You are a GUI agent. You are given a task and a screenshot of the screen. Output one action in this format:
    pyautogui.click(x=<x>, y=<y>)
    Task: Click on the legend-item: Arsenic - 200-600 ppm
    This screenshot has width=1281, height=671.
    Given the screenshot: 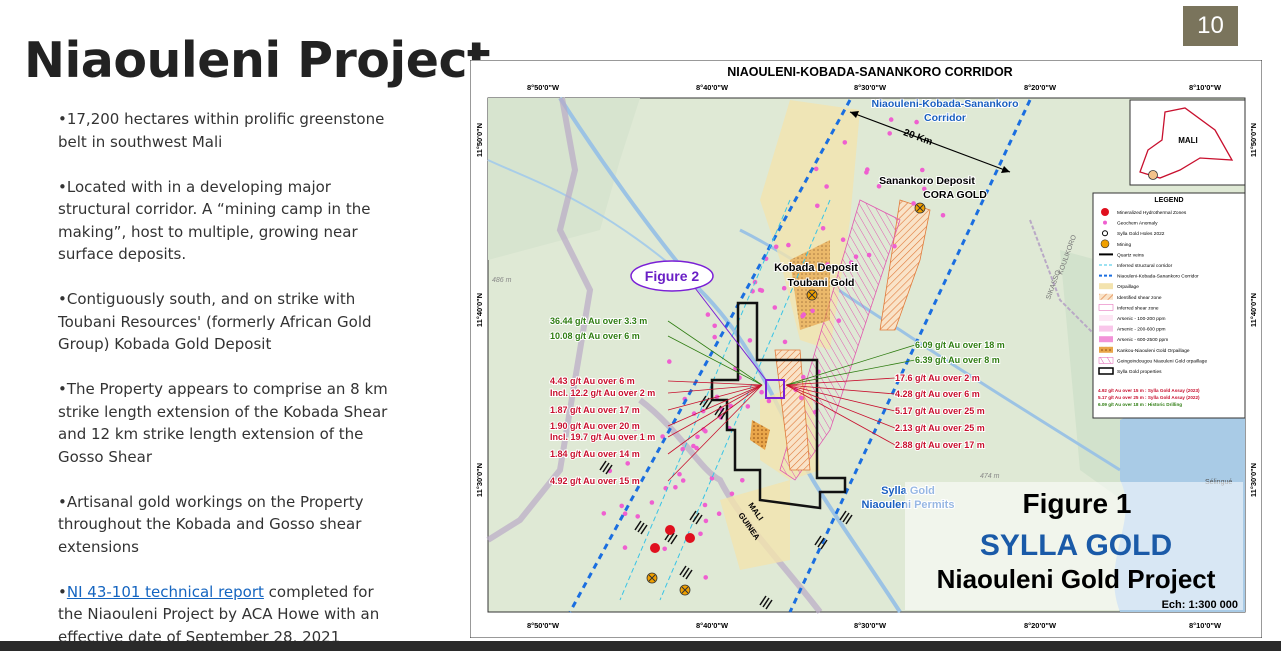 What is the action you would take?
    pyautogui.click(x=1141, y=330)
    